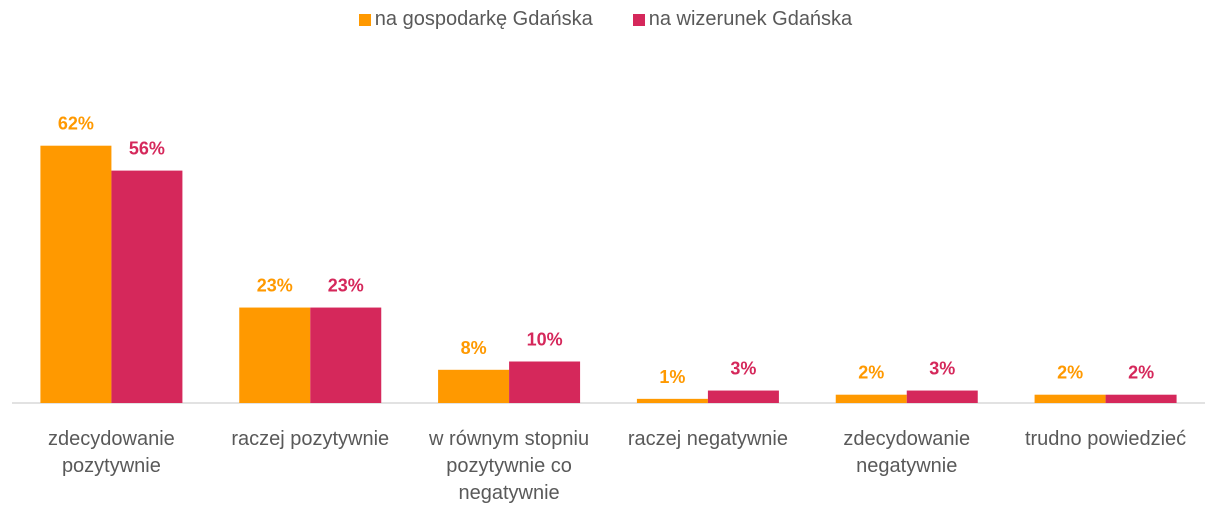  What do you see at coordinates (474, 348) in the screenshot?
I see `data-label: 8%` at bounding box center [474, 348].